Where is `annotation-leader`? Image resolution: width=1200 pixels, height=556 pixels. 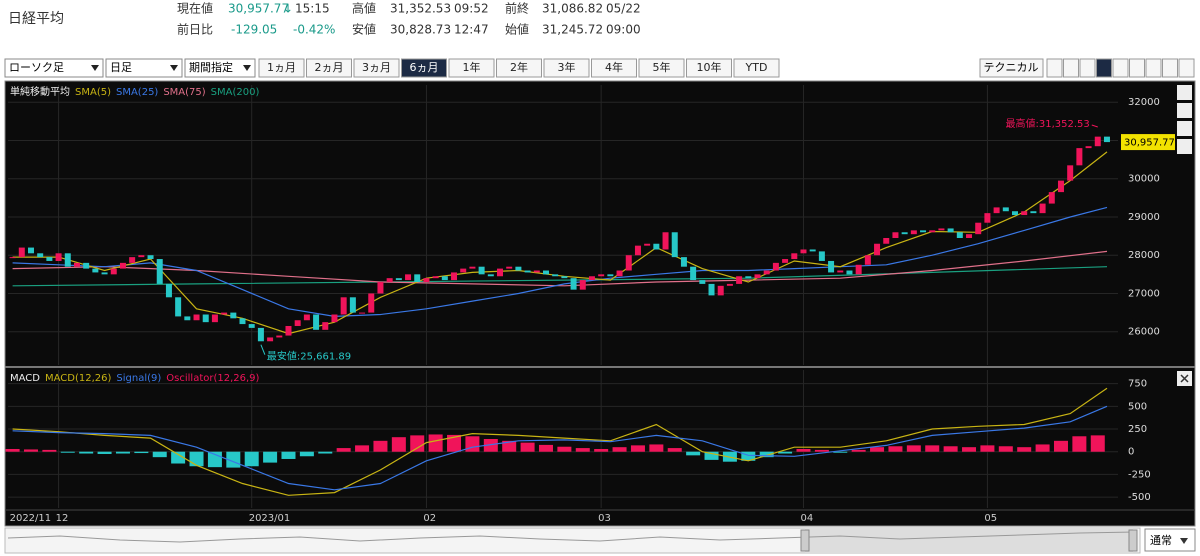
annotation-leader is located at coordinates (1094, 126).